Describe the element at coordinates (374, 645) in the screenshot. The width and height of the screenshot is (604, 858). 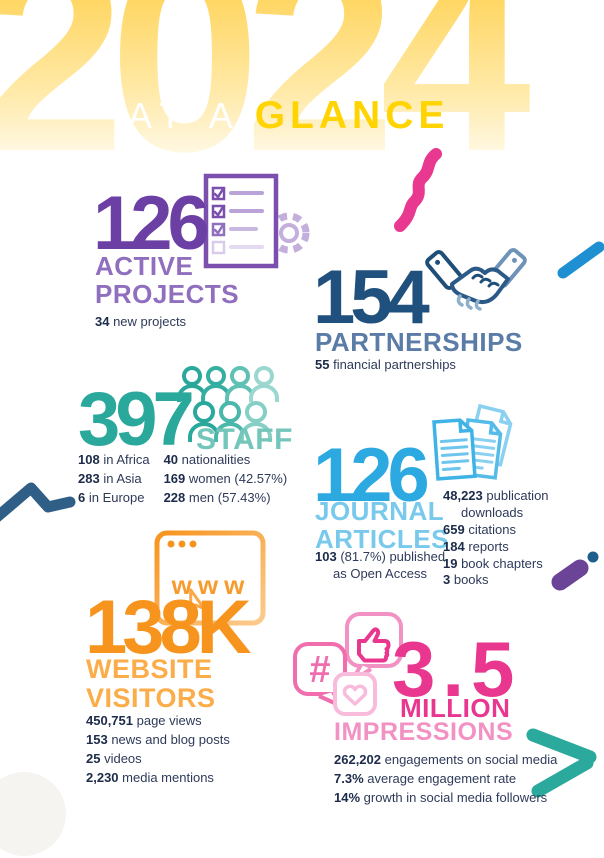
I see `thumbs-up-icon` at that location.